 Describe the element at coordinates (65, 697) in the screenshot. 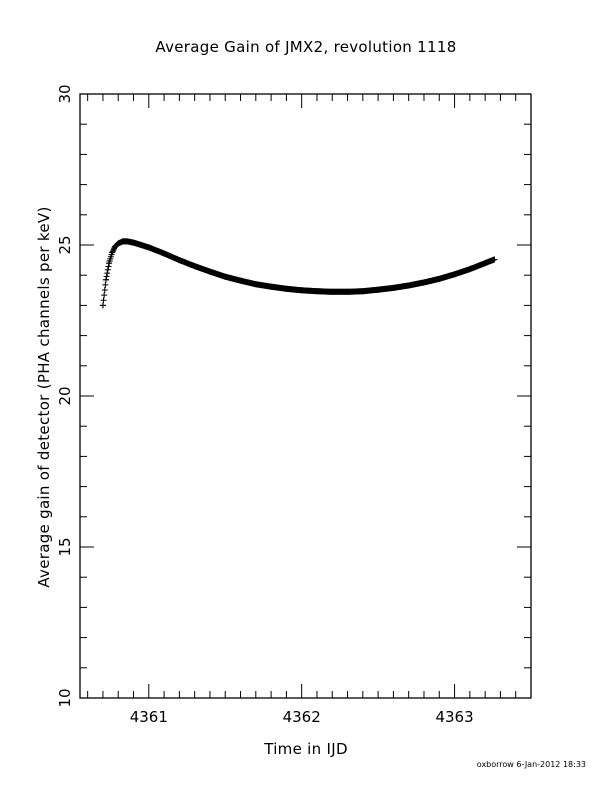

I see `y-tick-label: 10` at that location.